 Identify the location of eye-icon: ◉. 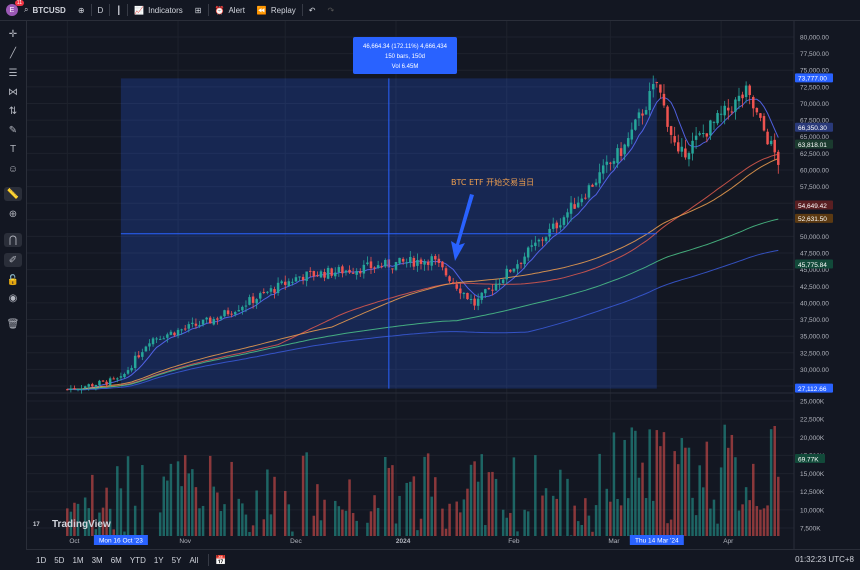
(13, 298).